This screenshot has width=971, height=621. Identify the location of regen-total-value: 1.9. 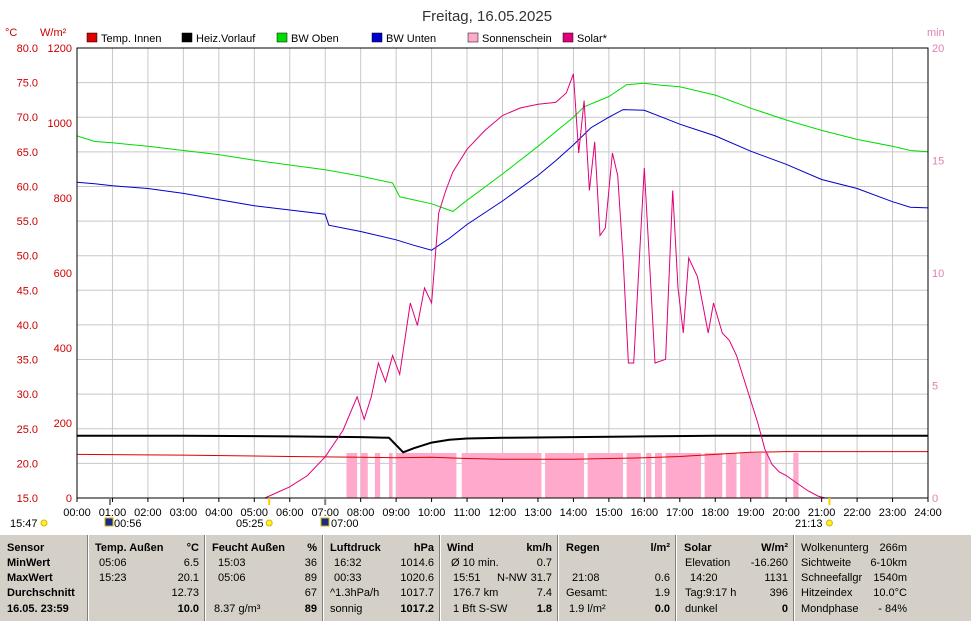
(662, 593).